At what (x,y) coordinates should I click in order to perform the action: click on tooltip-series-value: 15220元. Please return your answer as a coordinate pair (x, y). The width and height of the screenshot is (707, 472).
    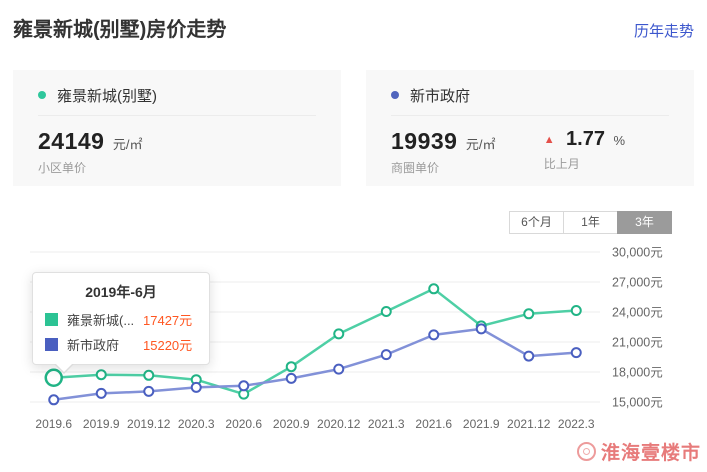
    Looking at the image, I should click on (168, 345).